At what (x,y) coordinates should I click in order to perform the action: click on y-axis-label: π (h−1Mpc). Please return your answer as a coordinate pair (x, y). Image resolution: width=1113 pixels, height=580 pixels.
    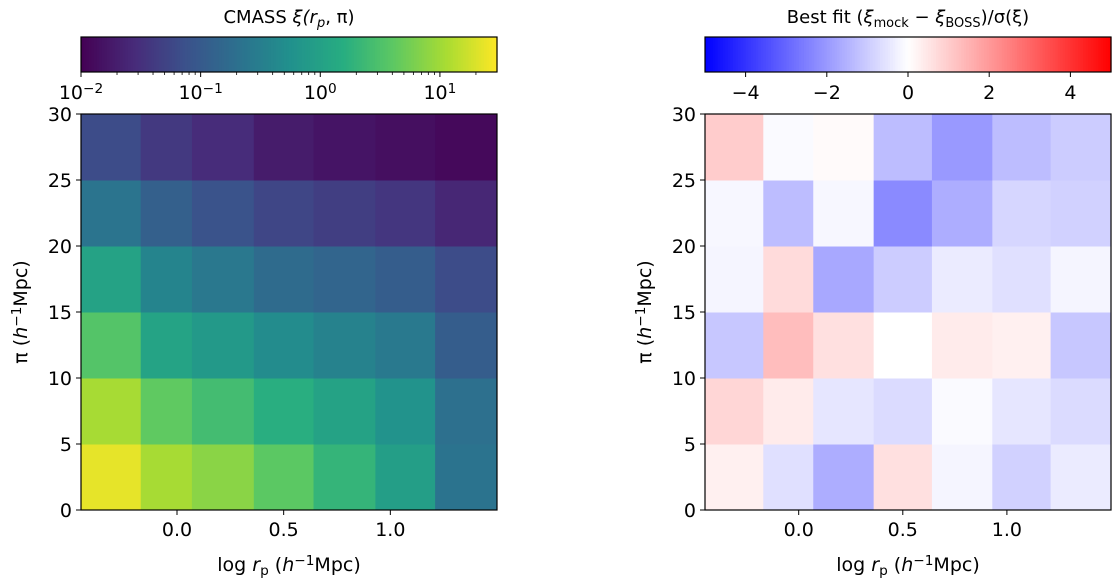
    Looking at the image, I should click on (20, 311).